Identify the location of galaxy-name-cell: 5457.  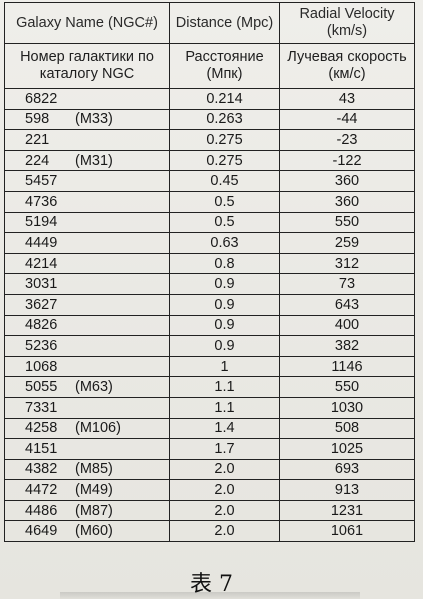
(87, 181).